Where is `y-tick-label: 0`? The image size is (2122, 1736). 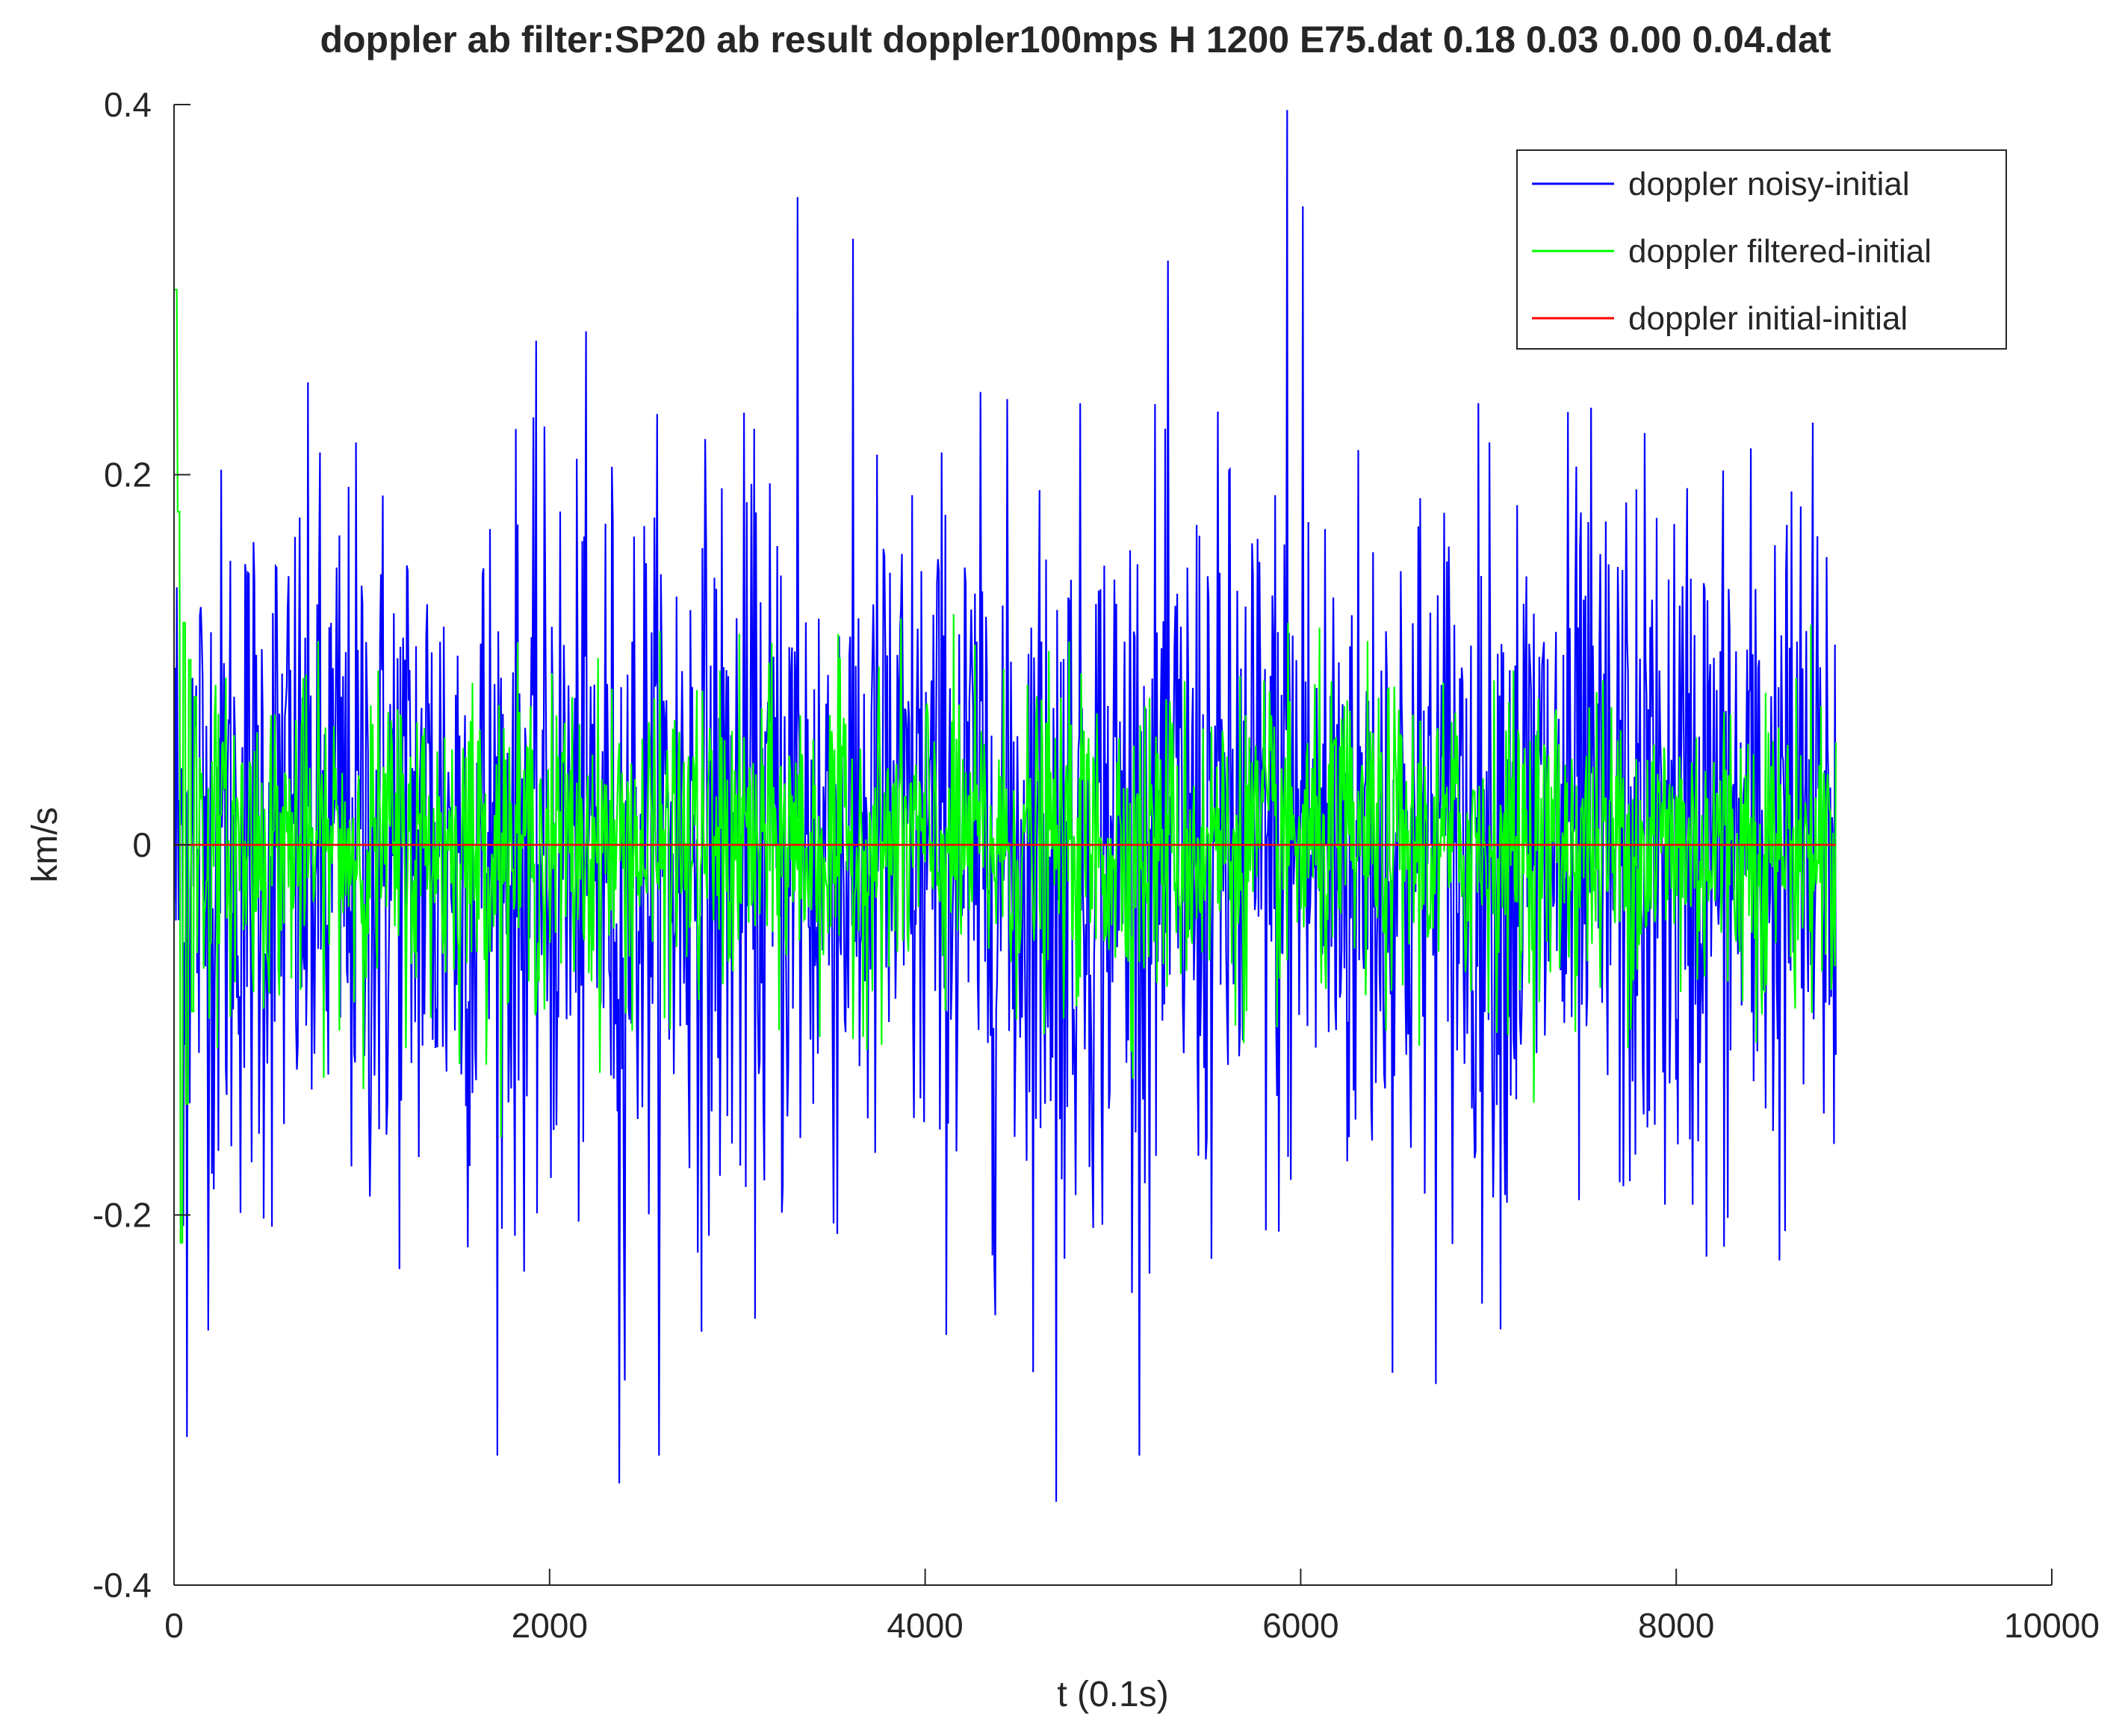
y-tick-label: 0 is located at coordinates (142, 844).